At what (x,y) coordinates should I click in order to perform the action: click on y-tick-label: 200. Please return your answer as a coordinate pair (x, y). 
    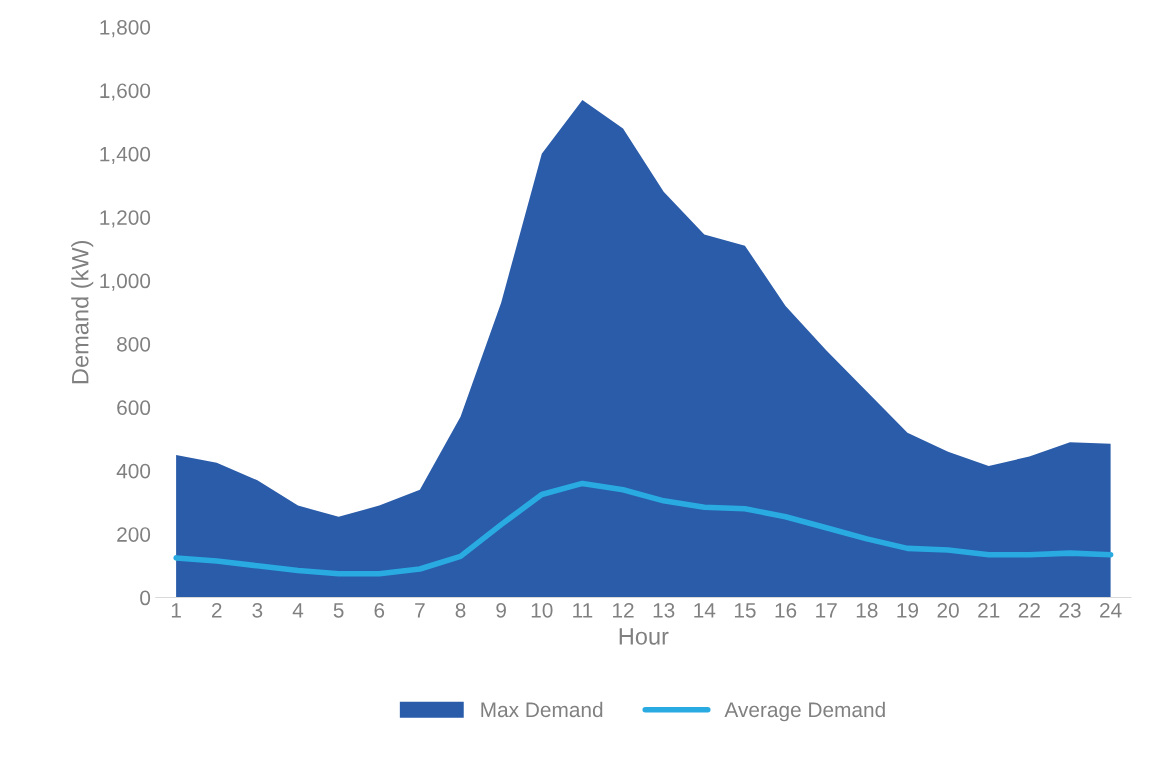
    Looking at the image, I should click on (134, 534).